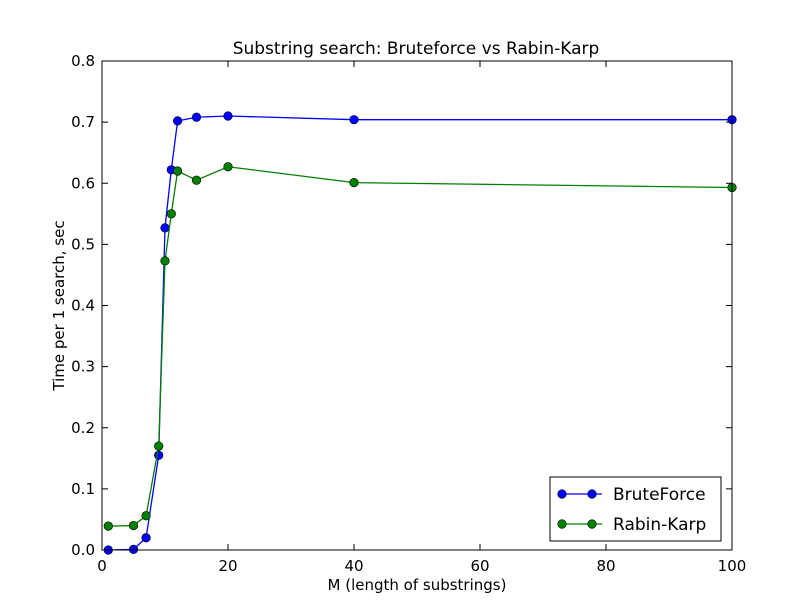  Describe the element at coordinates (83, 306) in the screenshot. I see `y-tick-label: 0.4` at that location.